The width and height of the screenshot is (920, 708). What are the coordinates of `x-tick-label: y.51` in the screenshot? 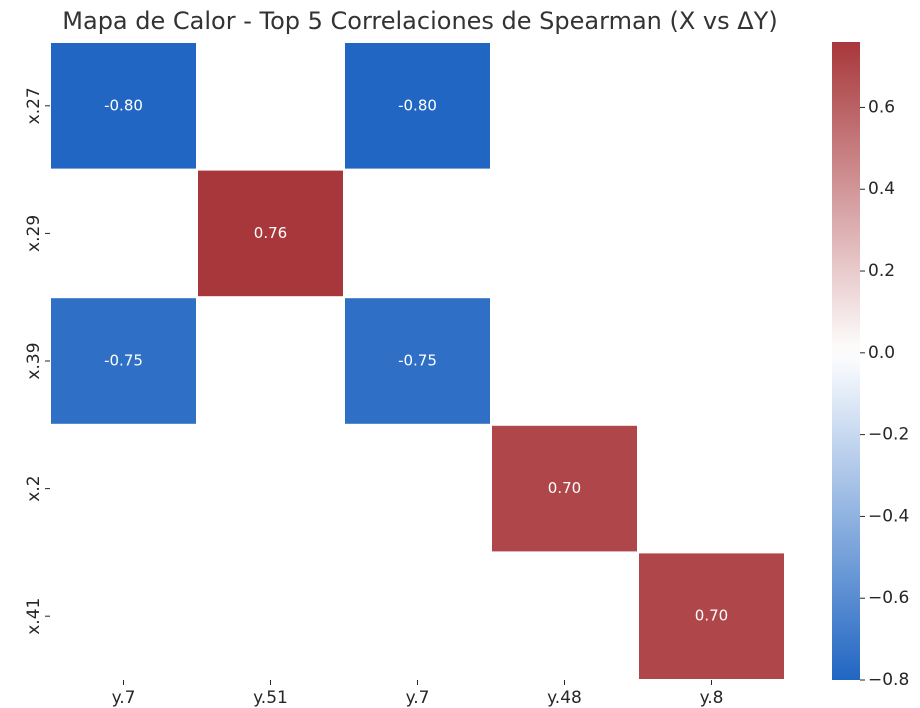 It's located at (270, 698).